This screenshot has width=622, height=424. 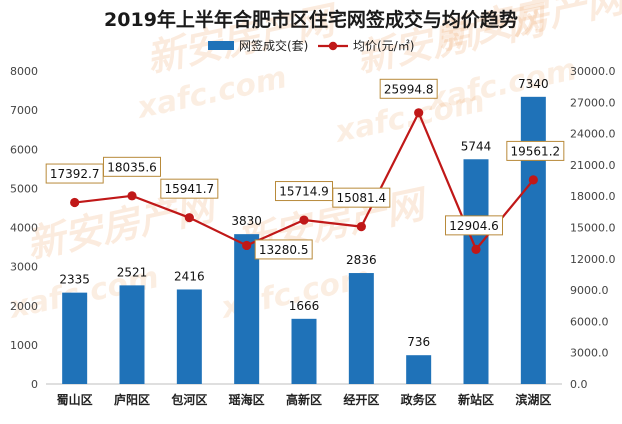 What do you see at coordinates (418, 342) in the screenshot?
I see `bar-value-label: 736` at bounding box center [418, 342].